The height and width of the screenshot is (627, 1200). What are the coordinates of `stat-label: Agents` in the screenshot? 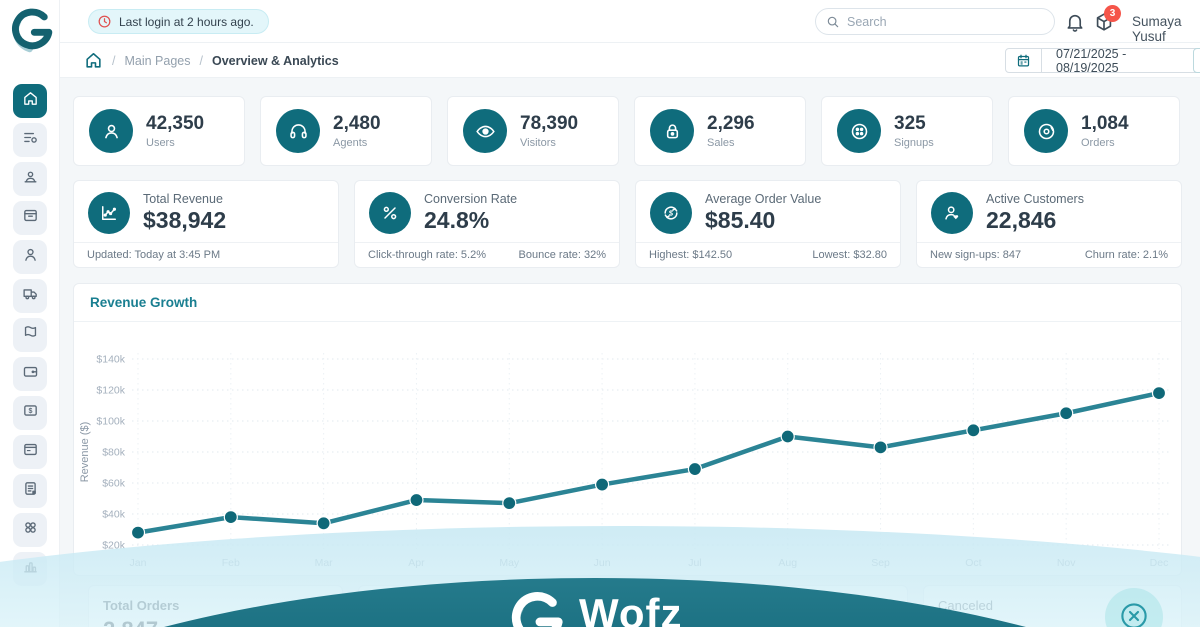 It's located at (350, 142).